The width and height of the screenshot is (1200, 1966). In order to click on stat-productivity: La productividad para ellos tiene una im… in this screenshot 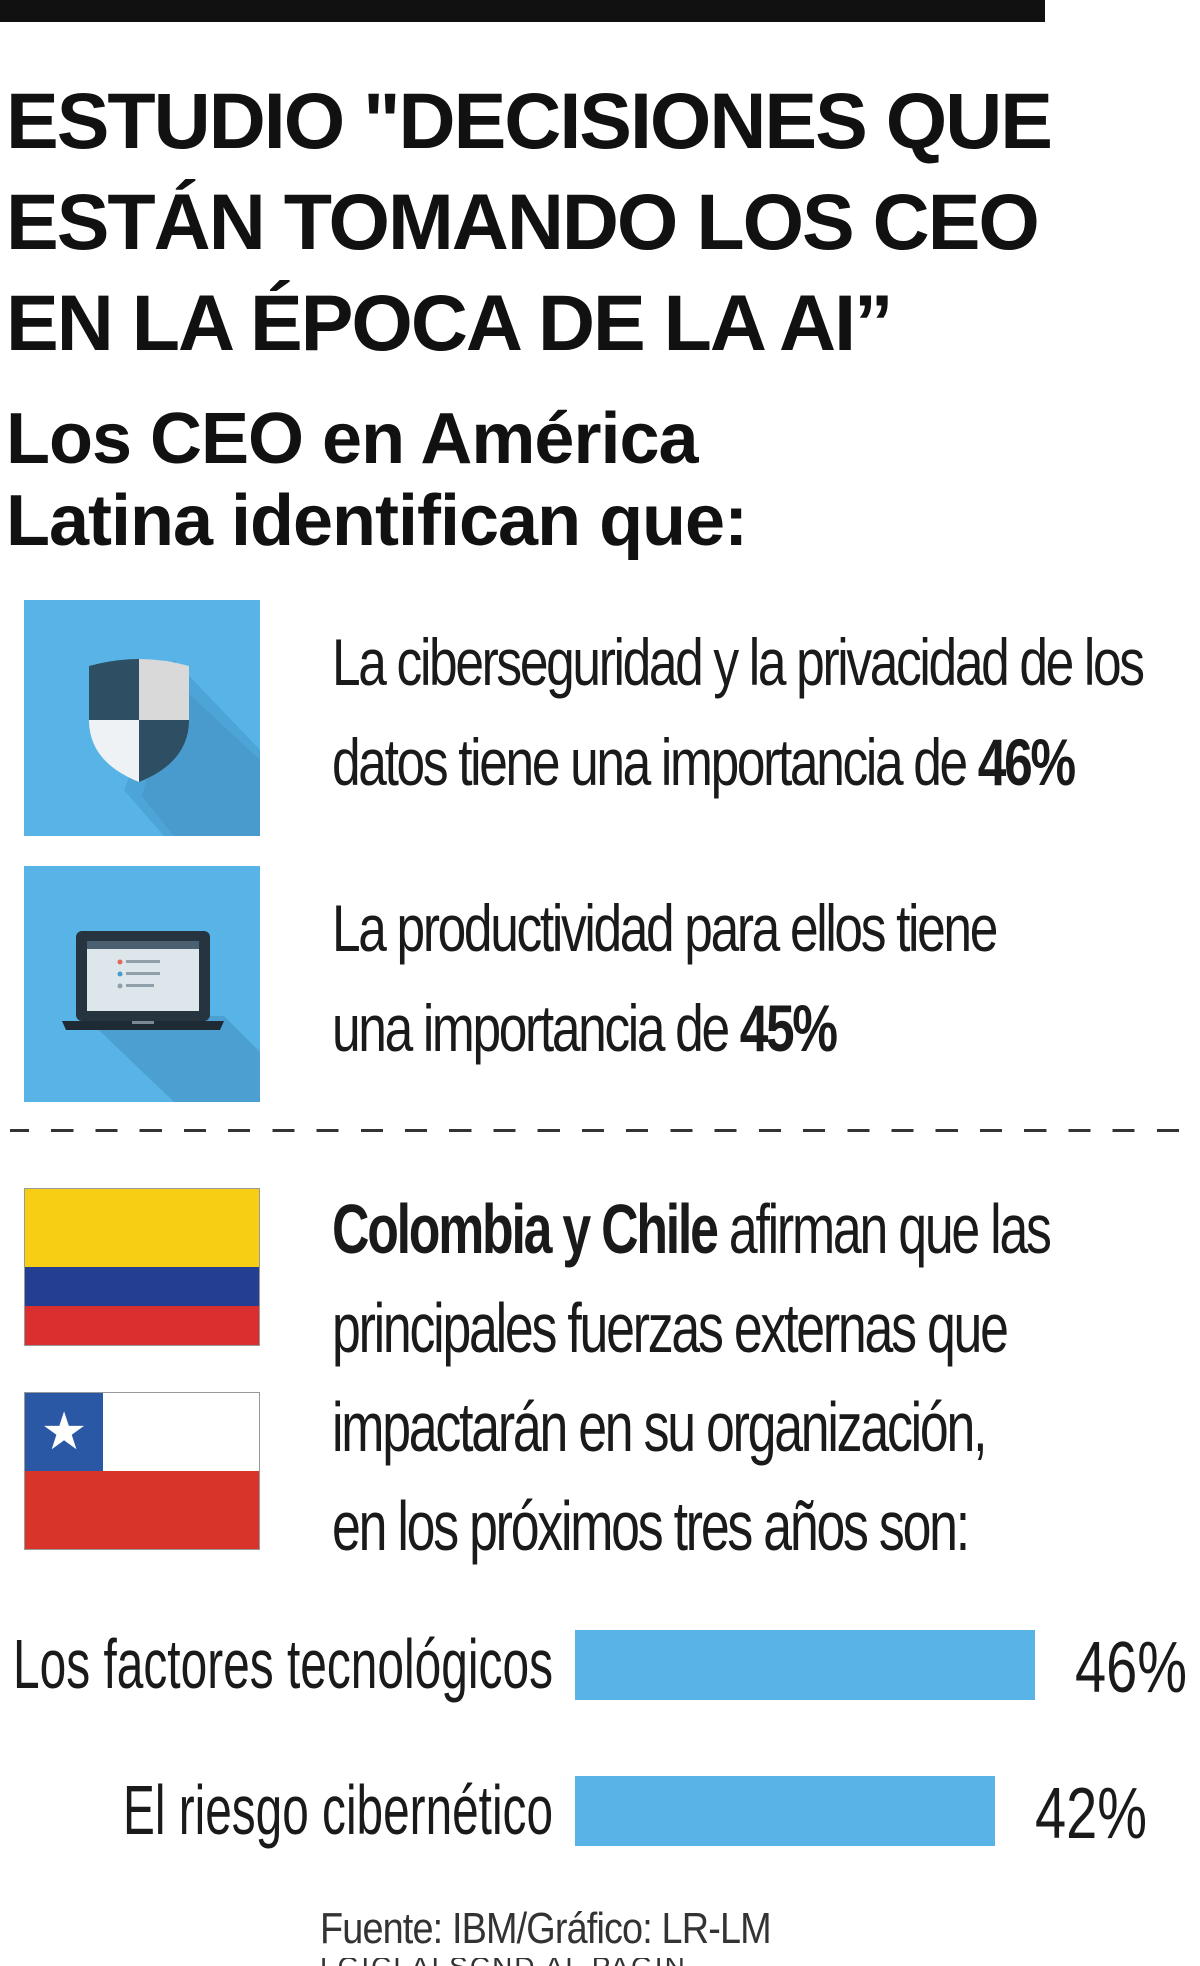, I will do `click(667, 978)`.